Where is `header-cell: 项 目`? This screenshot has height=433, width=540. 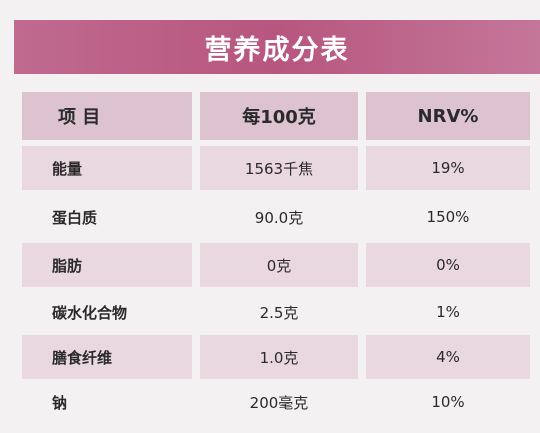
header-cell: 项 目 is located at coordinates (107, 116).